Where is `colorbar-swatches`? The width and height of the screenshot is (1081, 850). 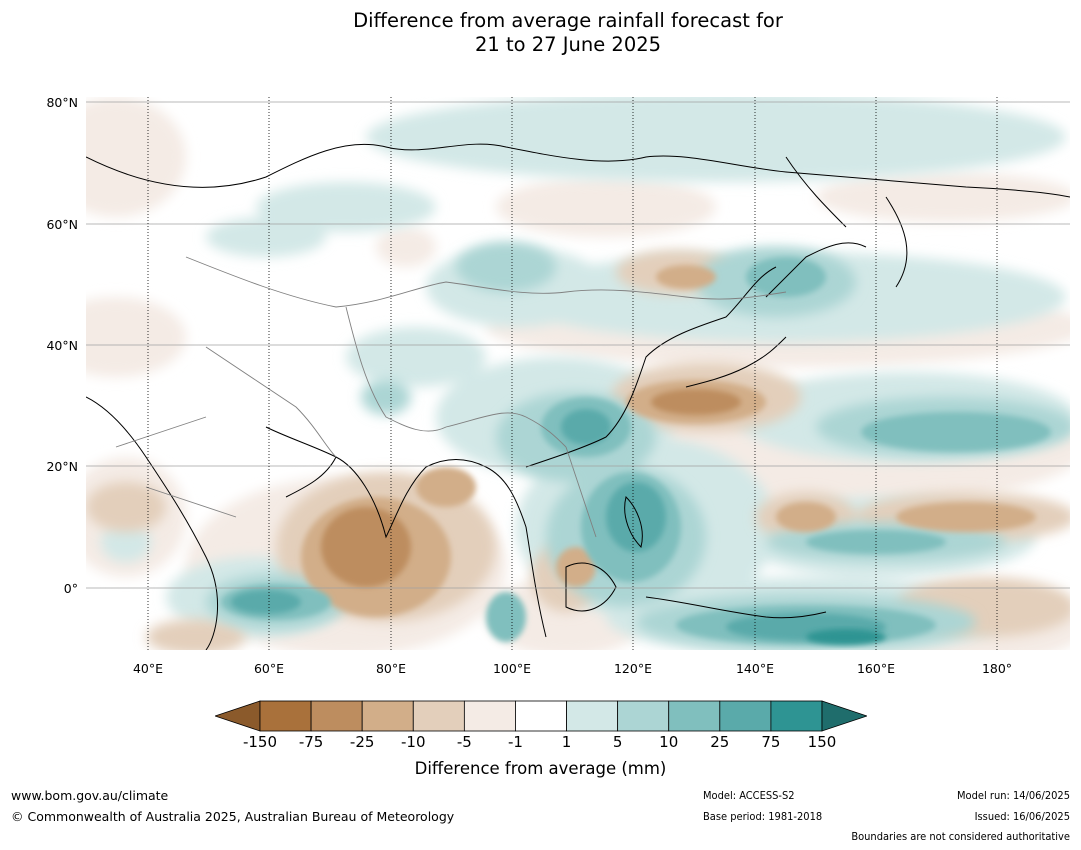
colorbar-swatches is located at coordinates (541, 716).